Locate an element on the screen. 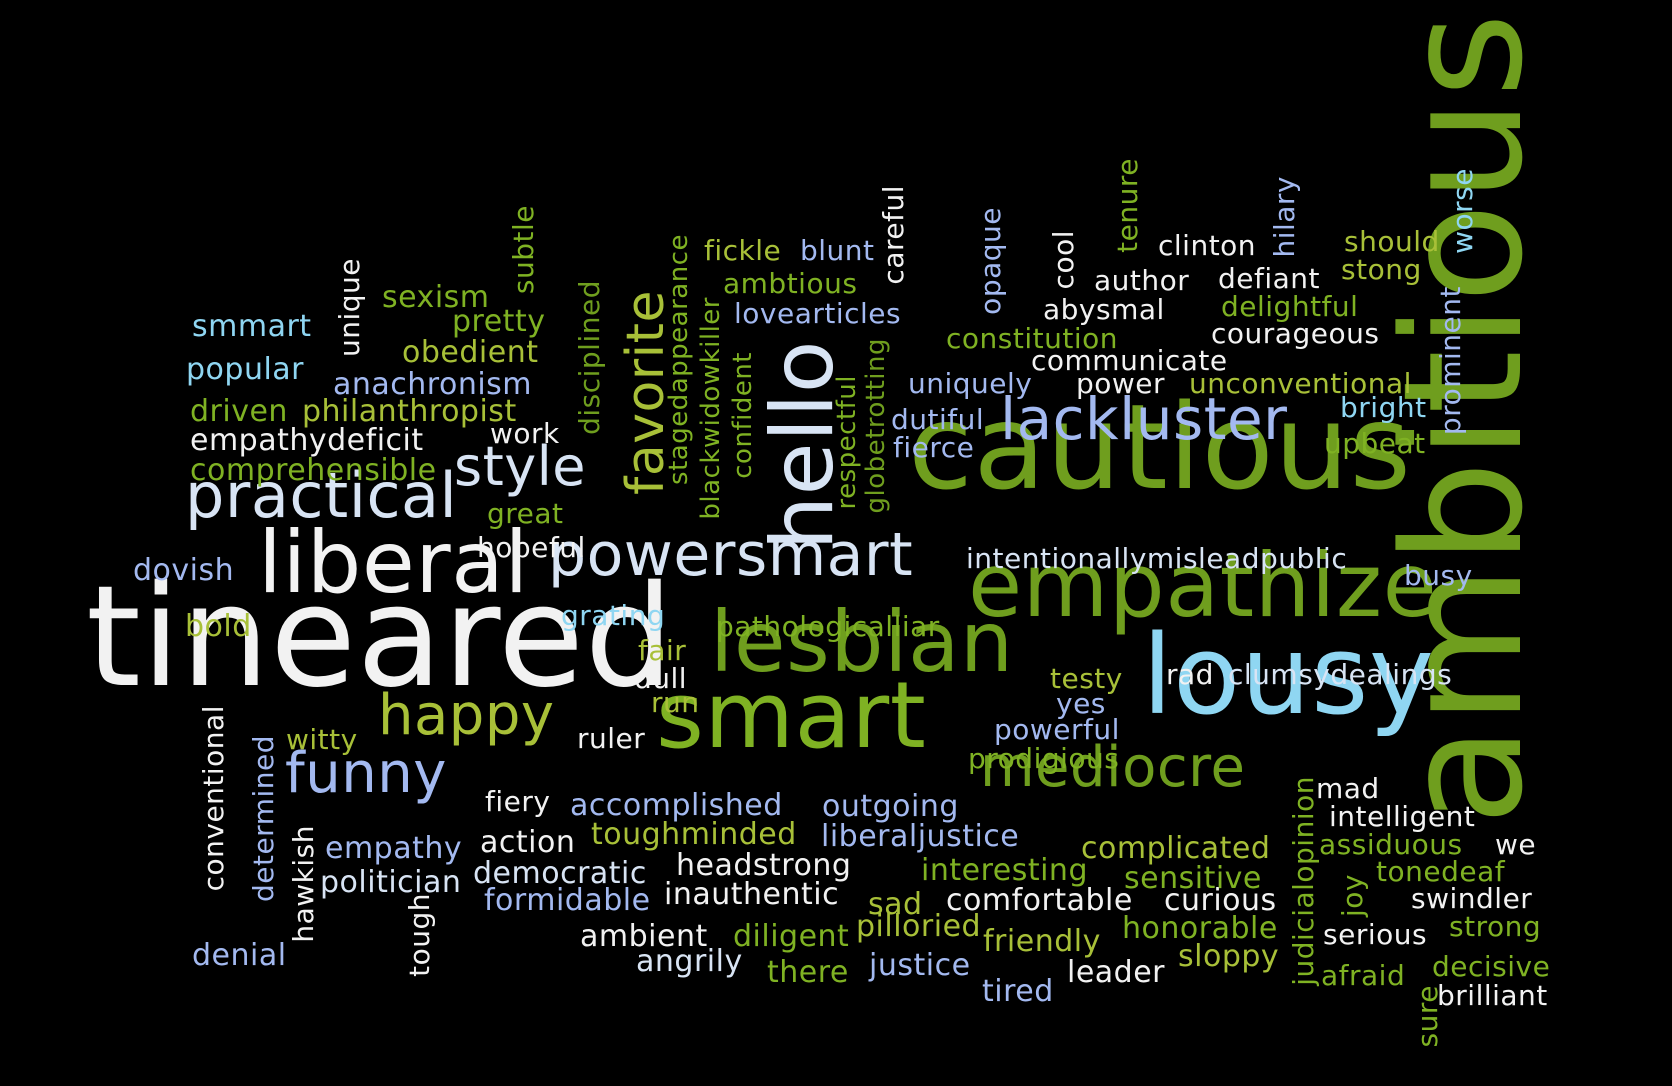 Image resolution: width=1672 pixels, height=1086 pixels. word-dovish: dovish is located at coordinates (184, 570).